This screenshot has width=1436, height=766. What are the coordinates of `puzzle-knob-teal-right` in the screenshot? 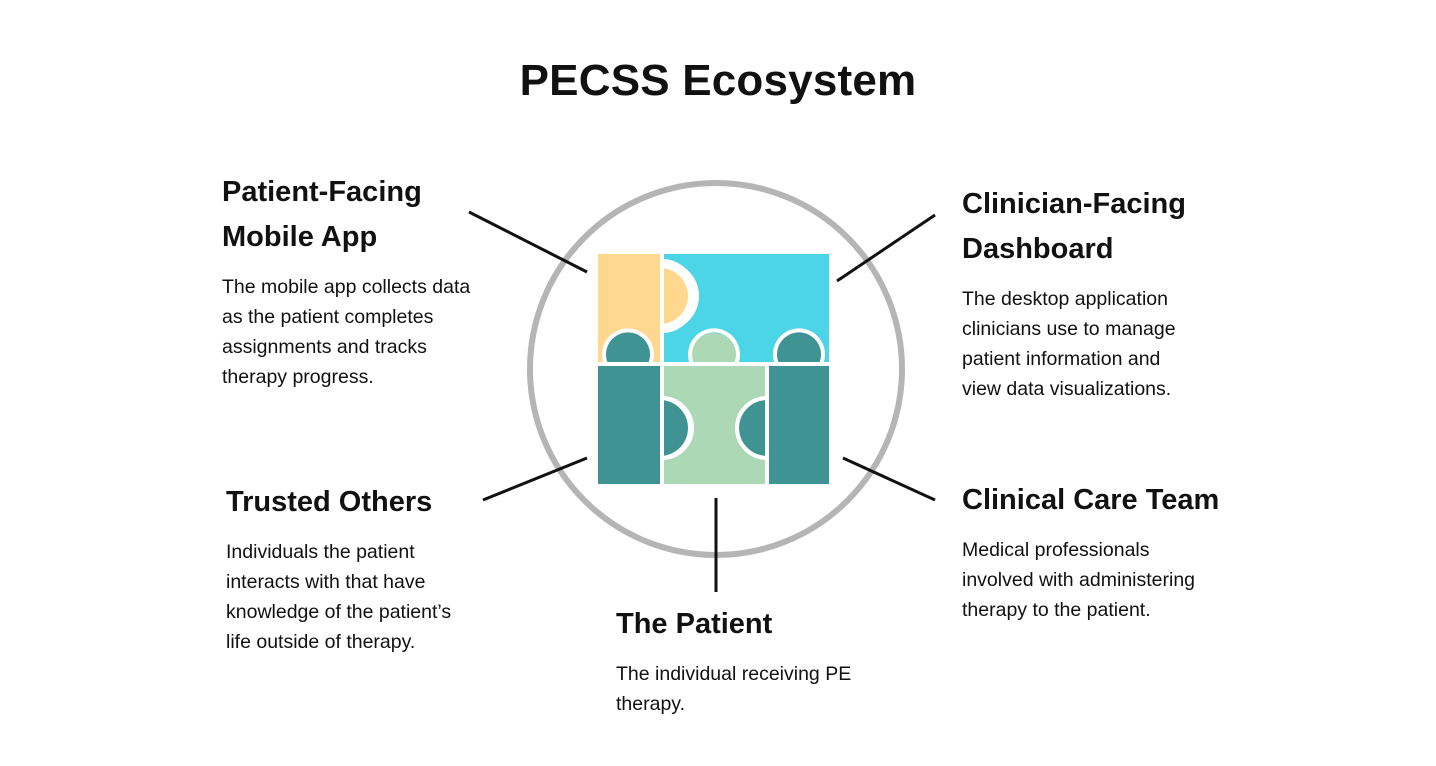 It's located at (799, 355).